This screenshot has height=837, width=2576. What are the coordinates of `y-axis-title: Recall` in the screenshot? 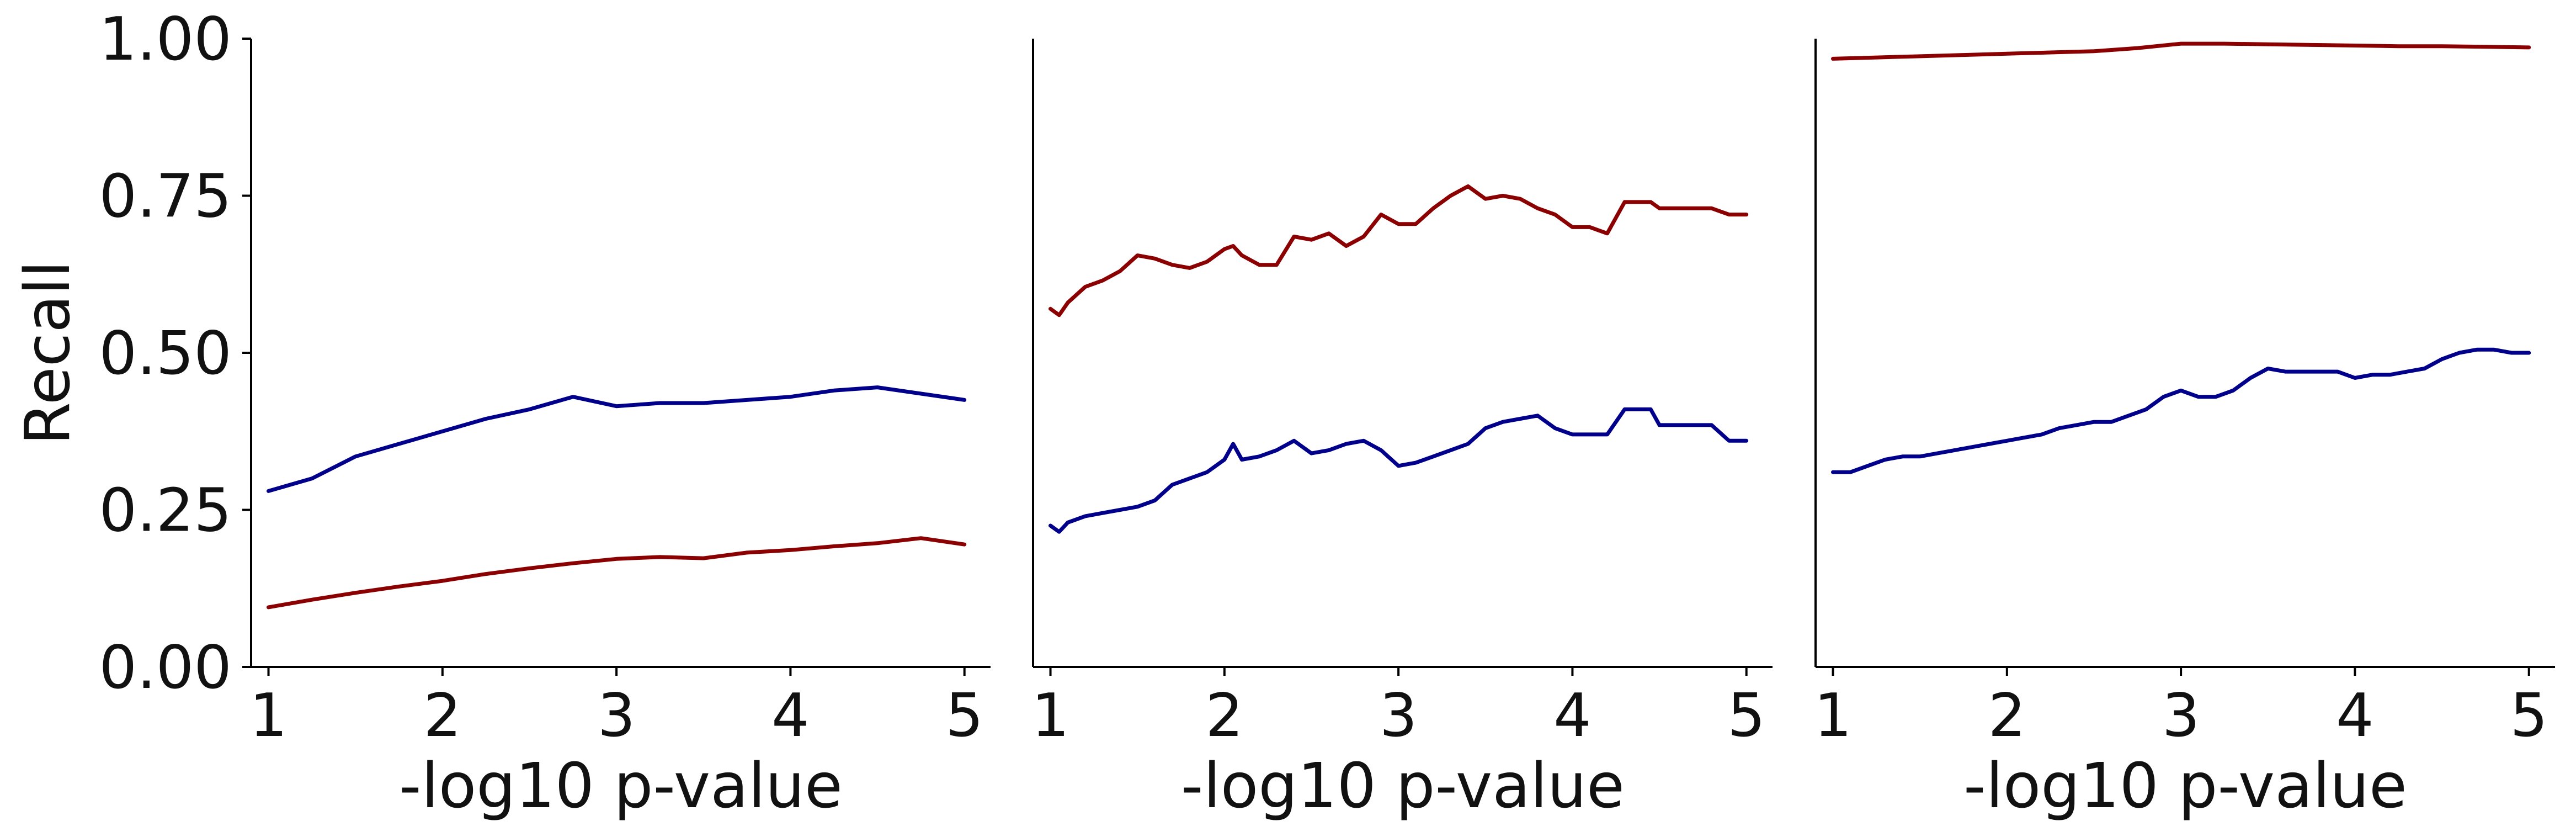 It's located at (48, 353).